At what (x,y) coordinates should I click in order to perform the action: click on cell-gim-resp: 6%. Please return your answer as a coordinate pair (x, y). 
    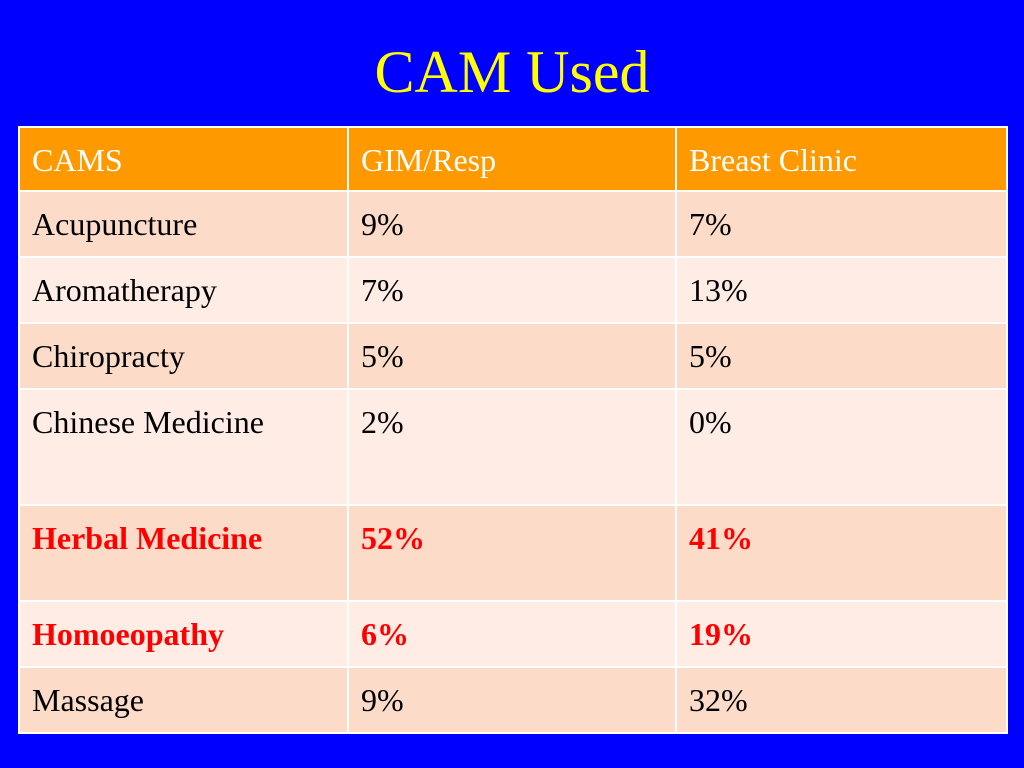
    Looking at the image, I should click on (512, 634).